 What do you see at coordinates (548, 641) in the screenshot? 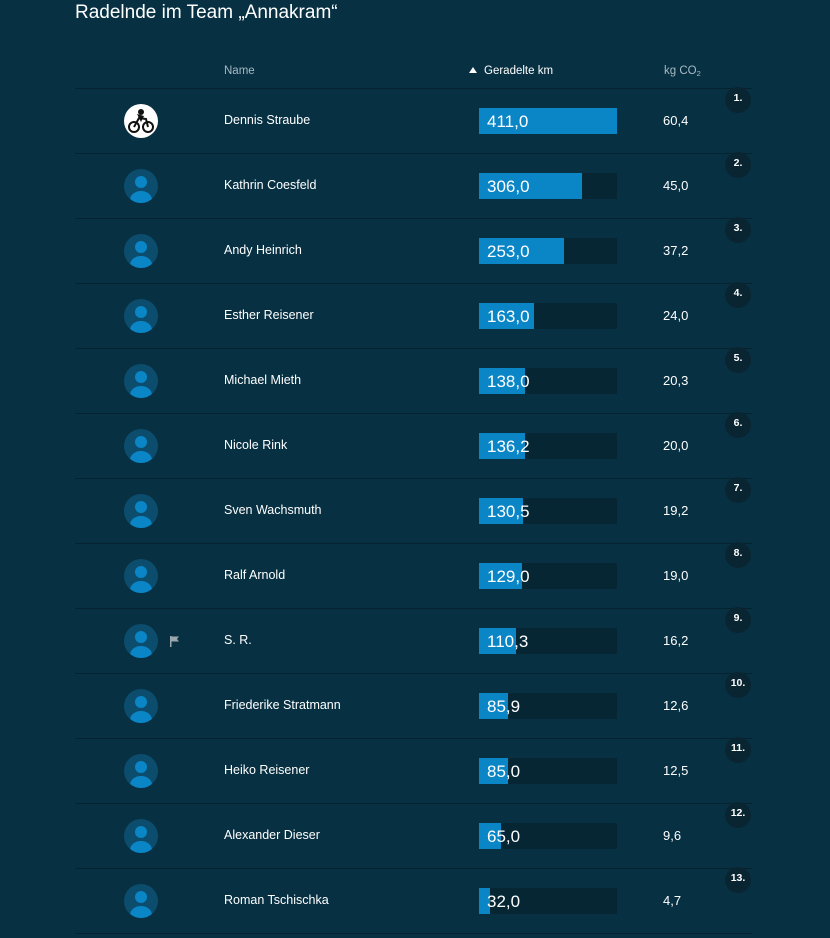
I see `km-bar-track: 110,3` at bounding box center [548, 641].